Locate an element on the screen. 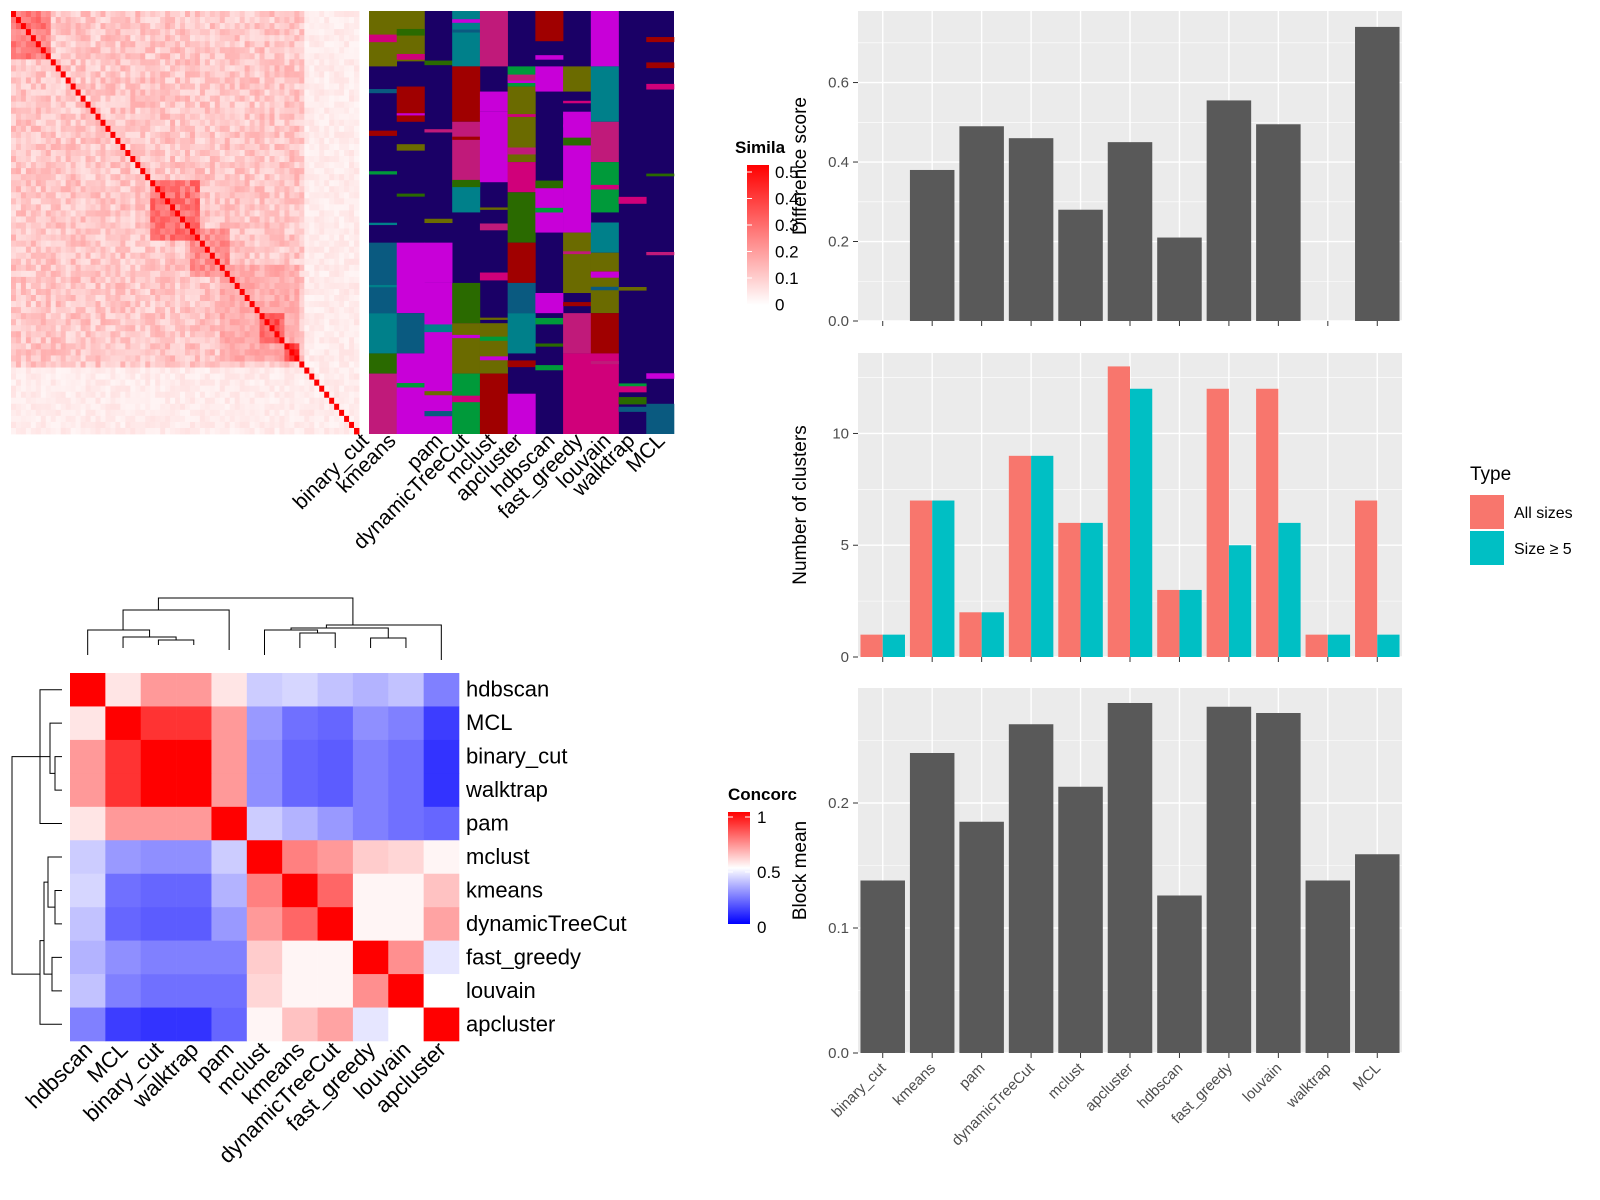  cluster-stripe is located at coordinates (466, 138).